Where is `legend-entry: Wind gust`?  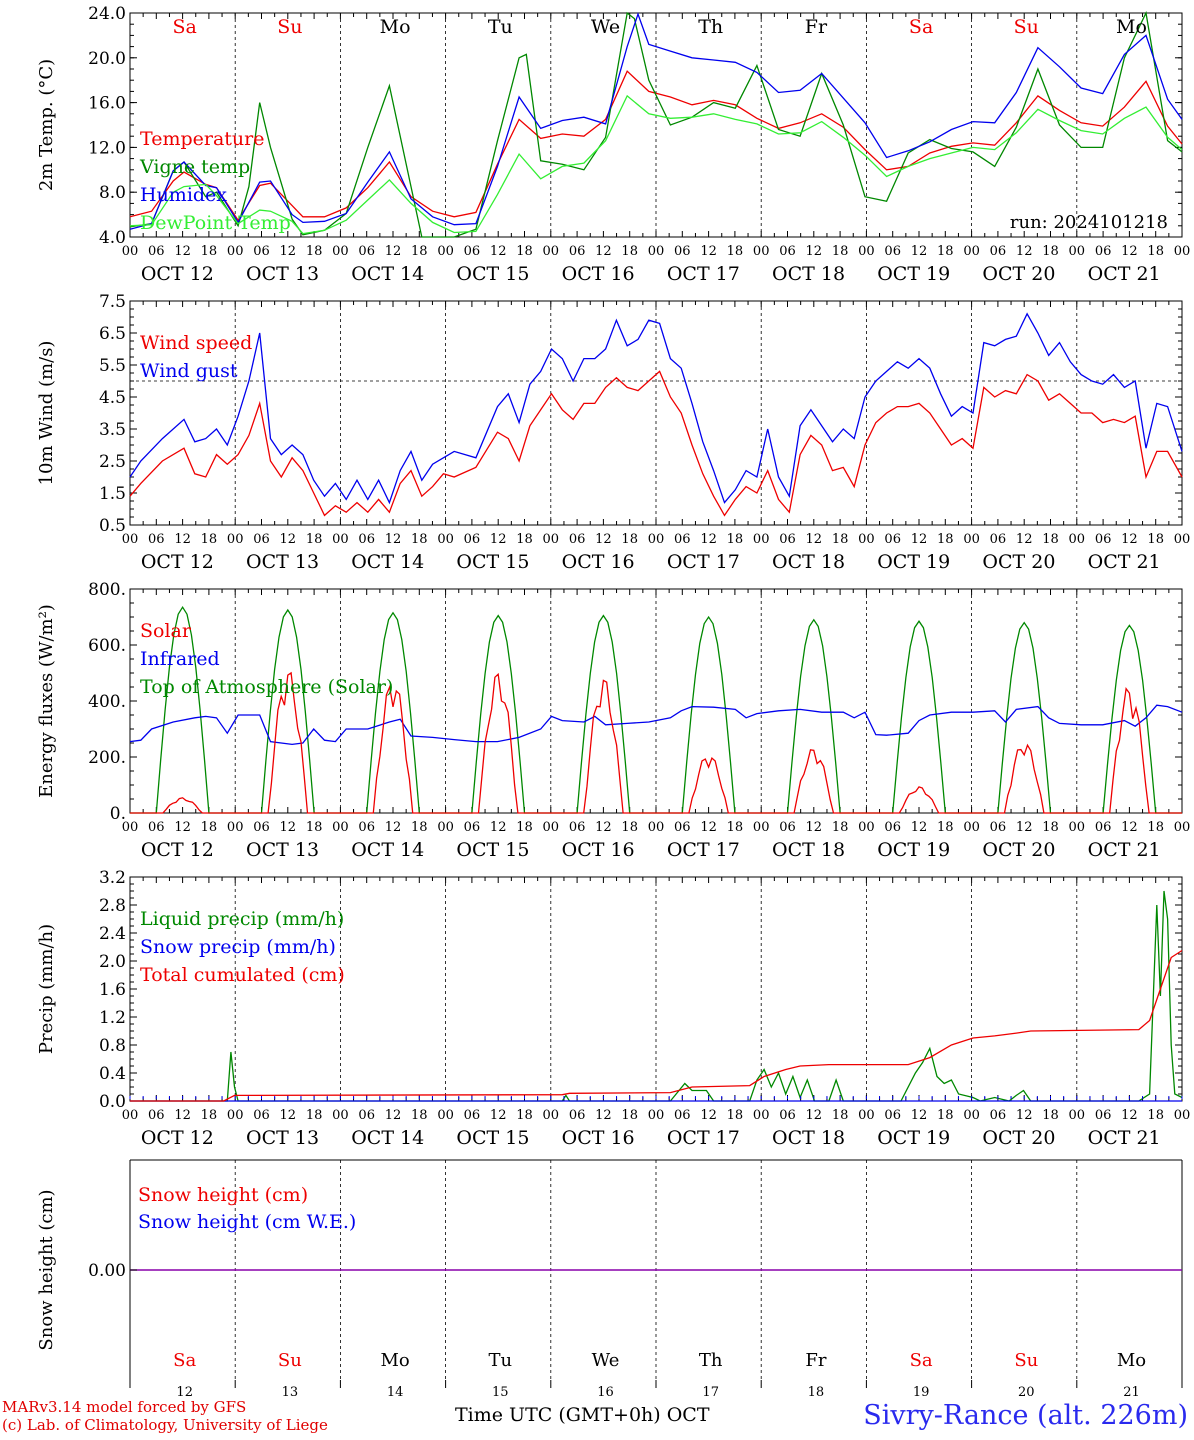 legend-entry: Wind gust is located at coordinates (189, 371).